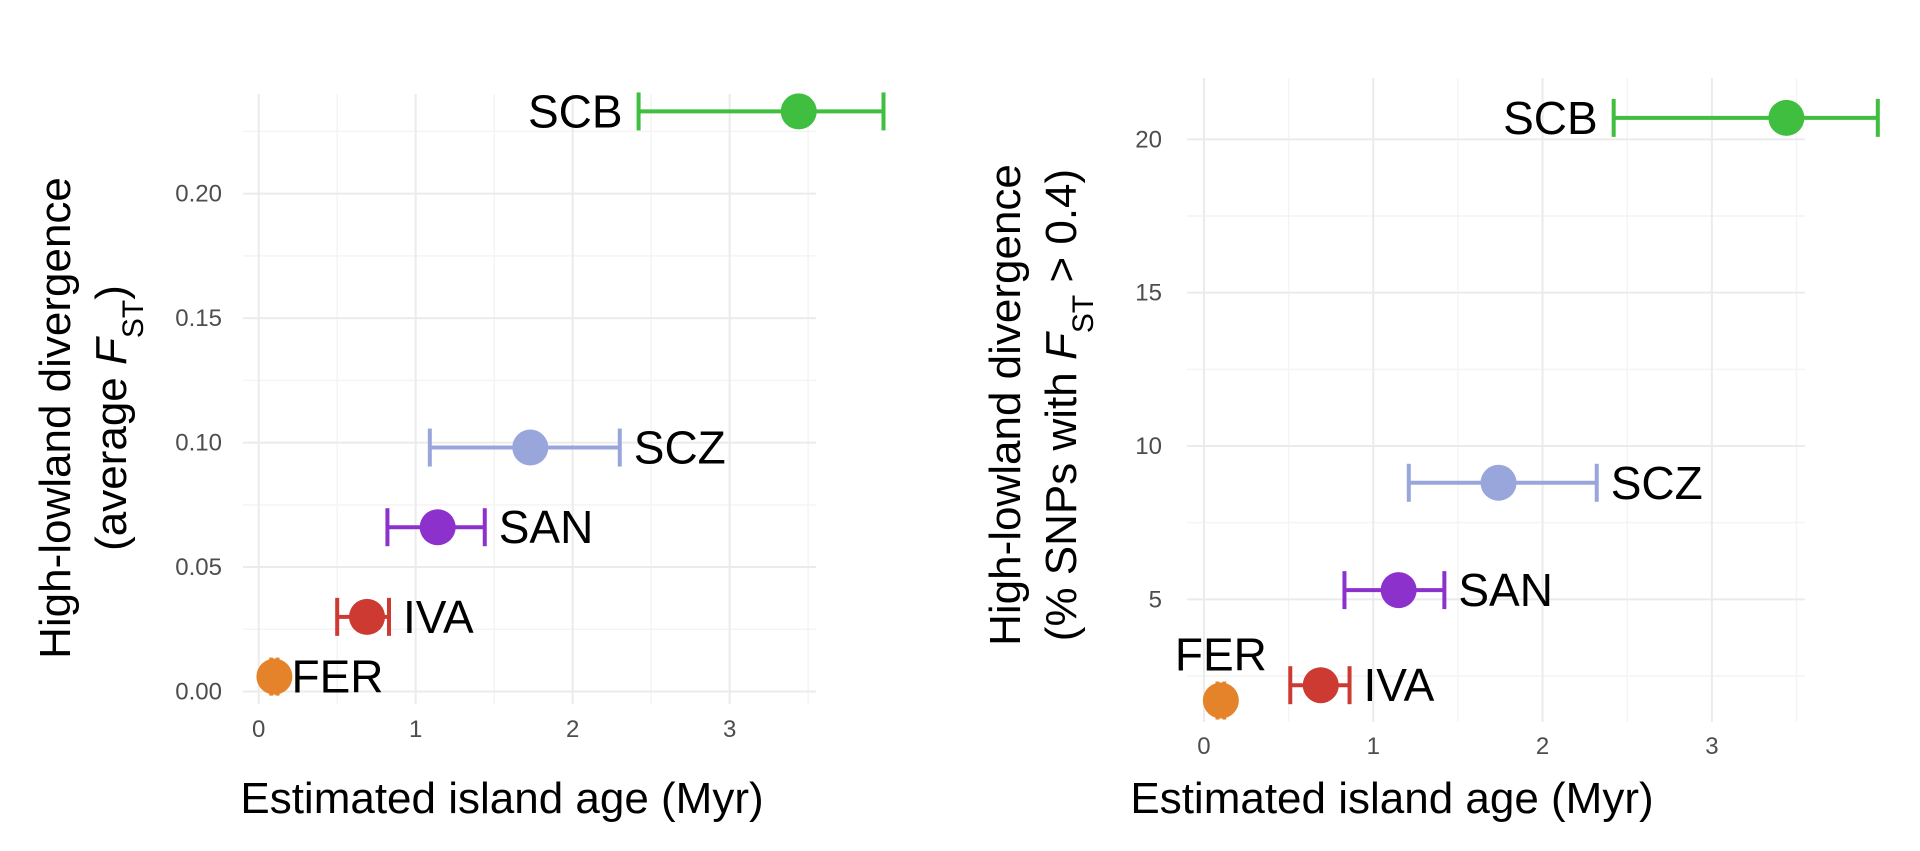 The image size is (1920, 851). What do you see at coordinates (198, 318) in the screenshot?
I see `y-tick-label: 0.15` at bounding box center [198, 318].